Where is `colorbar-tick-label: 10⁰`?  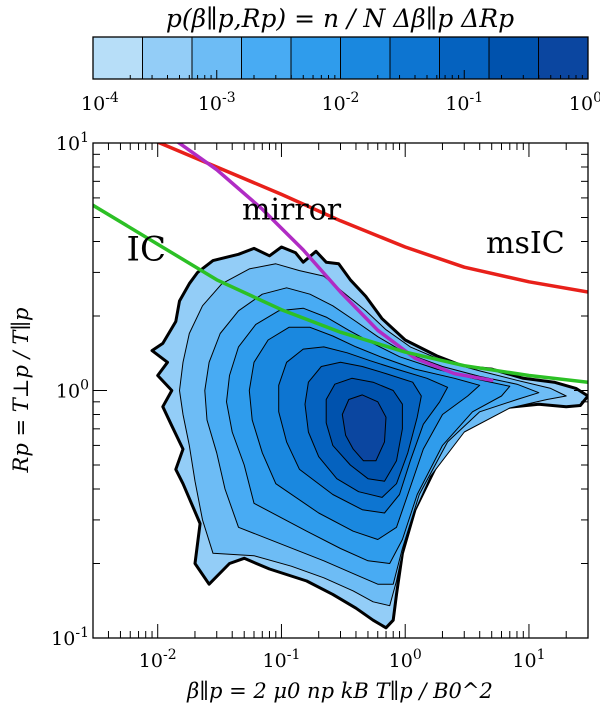
colorbar-tick-label: 10⁰ is located at coordinates (584, 102).